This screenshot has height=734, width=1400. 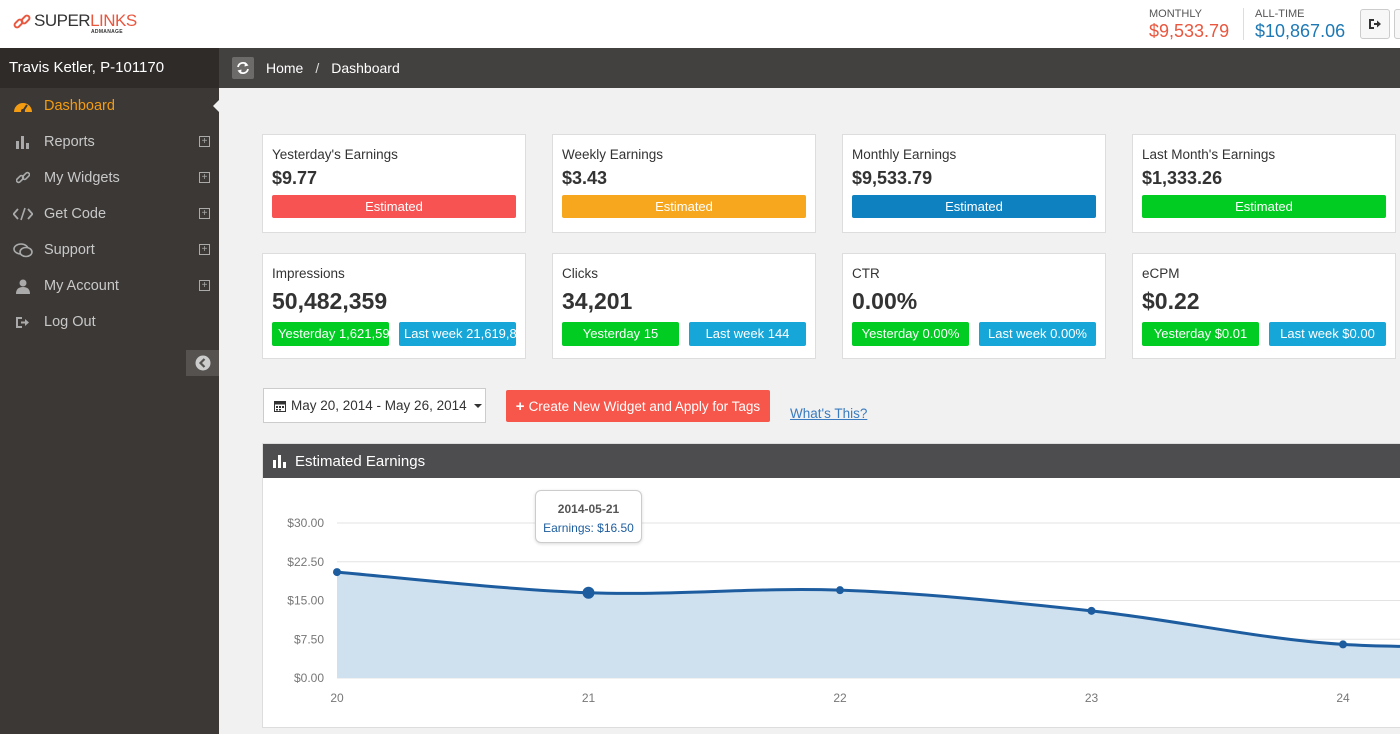 I want to click on sidebar-item-label: Get Code, so click(x=75, y=214).